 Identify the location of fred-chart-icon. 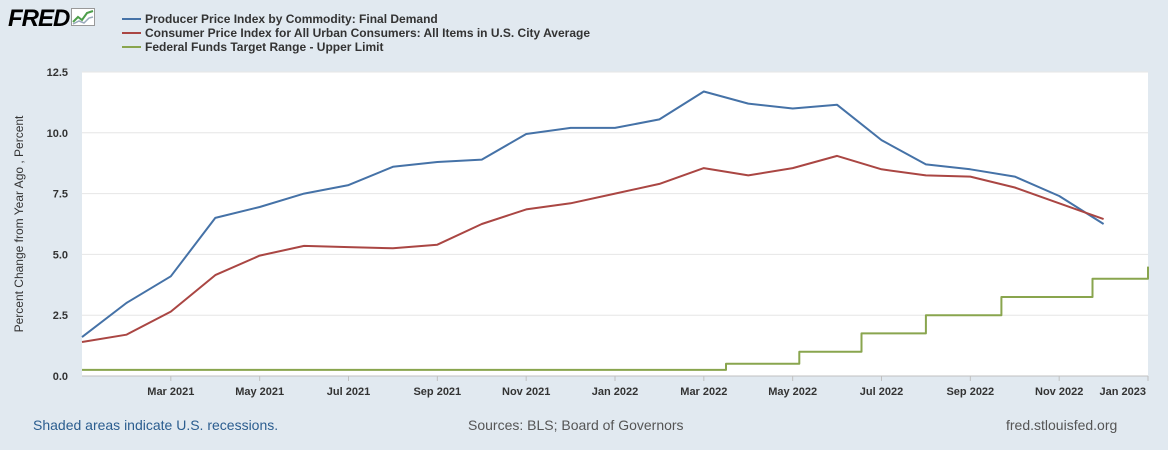
(83, 19).